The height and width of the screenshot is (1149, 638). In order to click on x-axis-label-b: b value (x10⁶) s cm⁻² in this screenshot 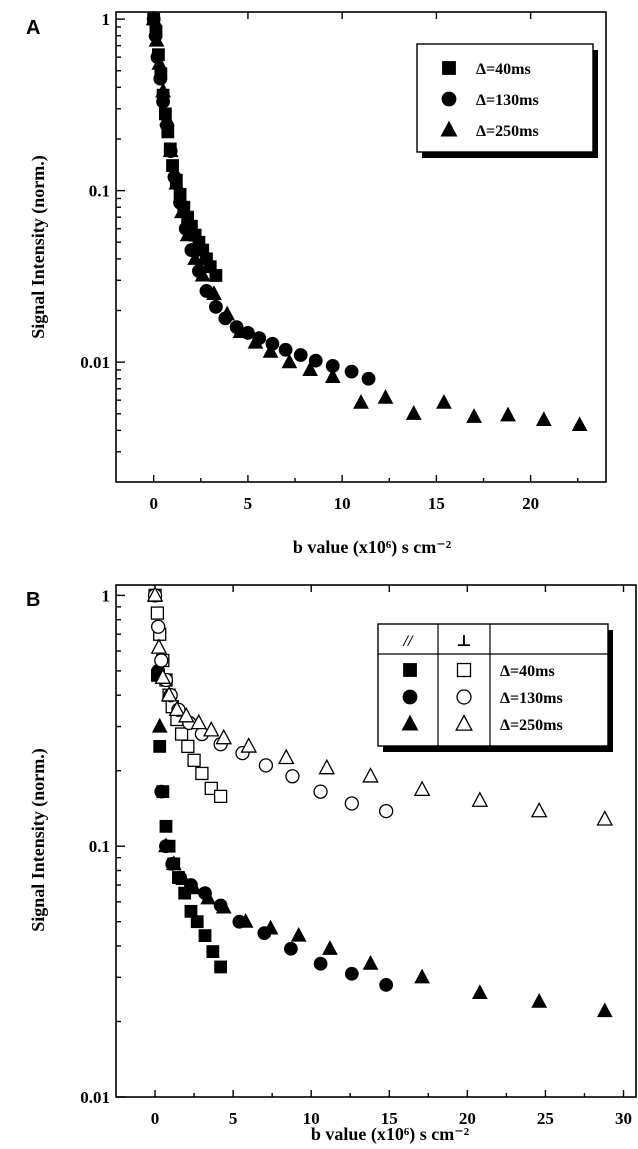, I will do `click(390, 1134)`.